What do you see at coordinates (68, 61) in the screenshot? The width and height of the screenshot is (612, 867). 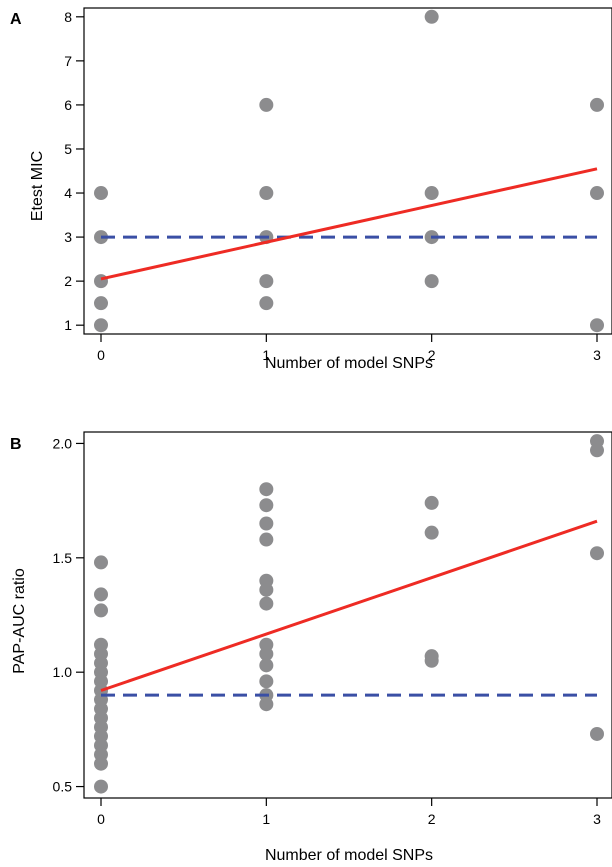 I see `panel-a-y-tick-label: 7` at bounding box center [68, 61].